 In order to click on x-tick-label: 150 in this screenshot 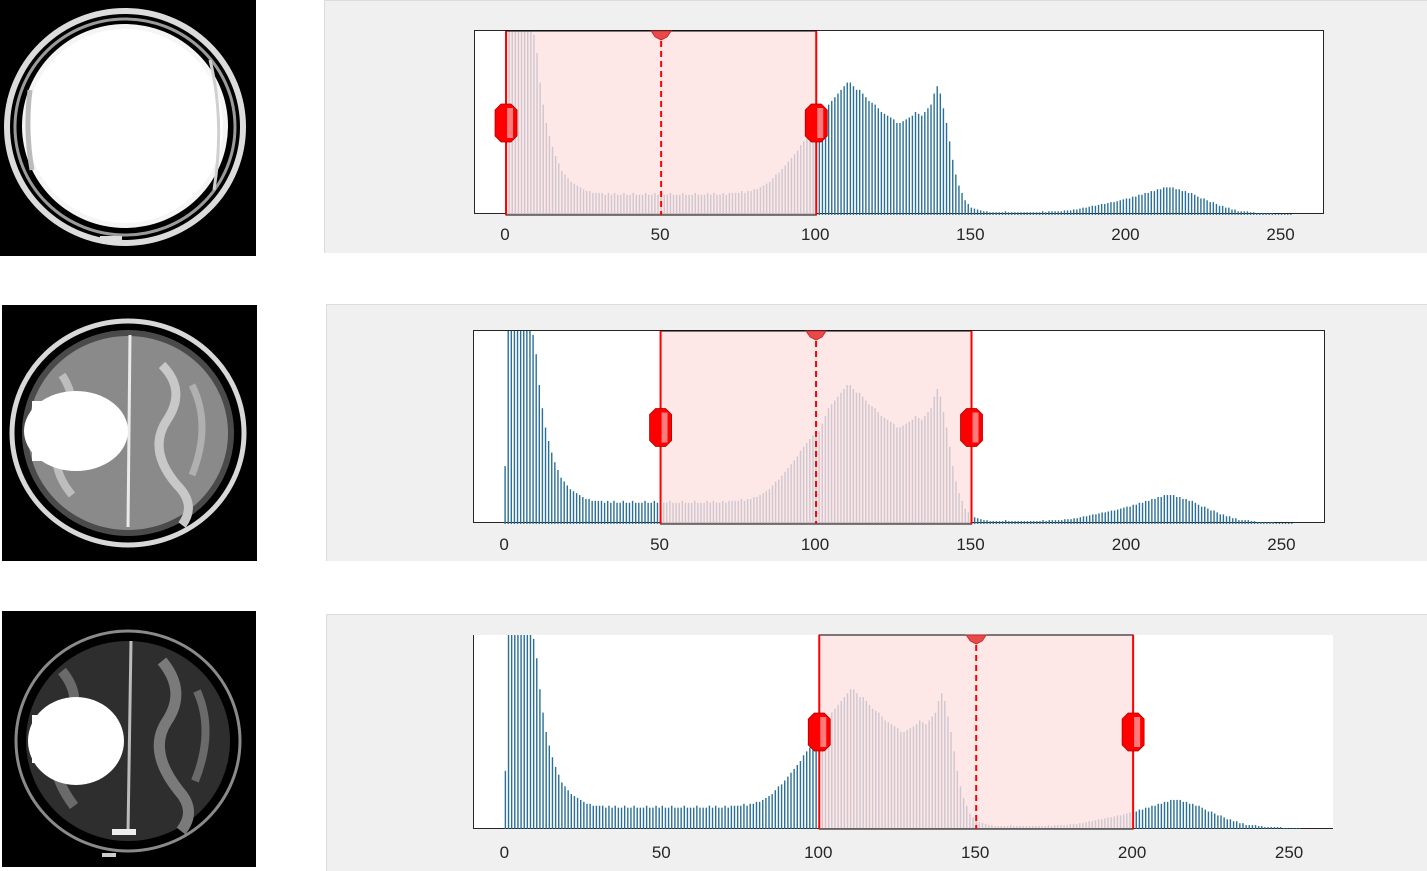, I will do `click(975, 852)`.